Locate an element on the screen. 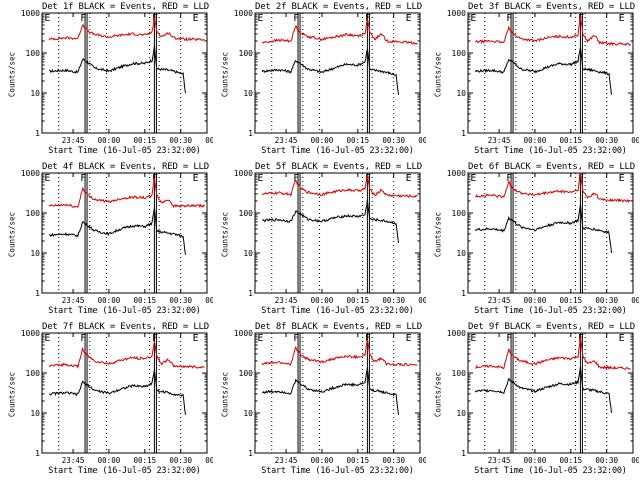 This screenshot has height=480, width=640. panel-title: Det 3f BLACK = Events, RED = LLD is located at coordinates (551, 7).